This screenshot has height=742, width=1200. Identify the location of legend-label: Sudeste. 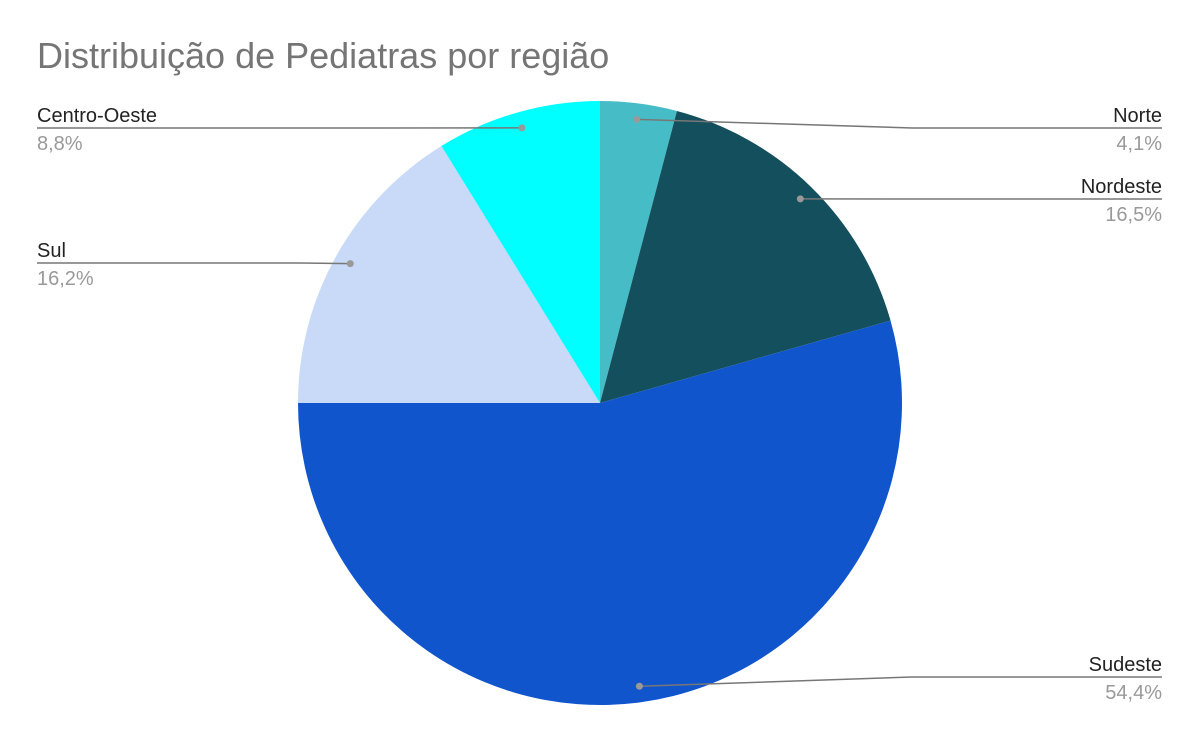
(1125, 665).